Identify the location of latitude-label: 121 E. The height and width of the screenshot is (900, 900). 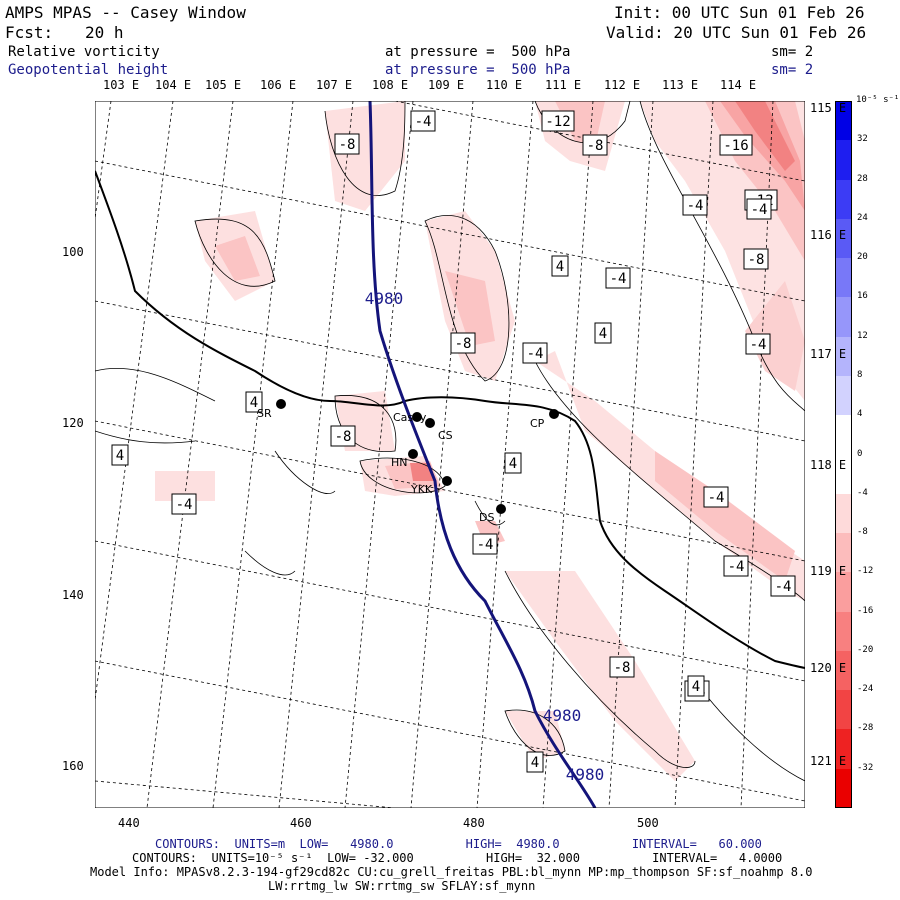
(828, 761).